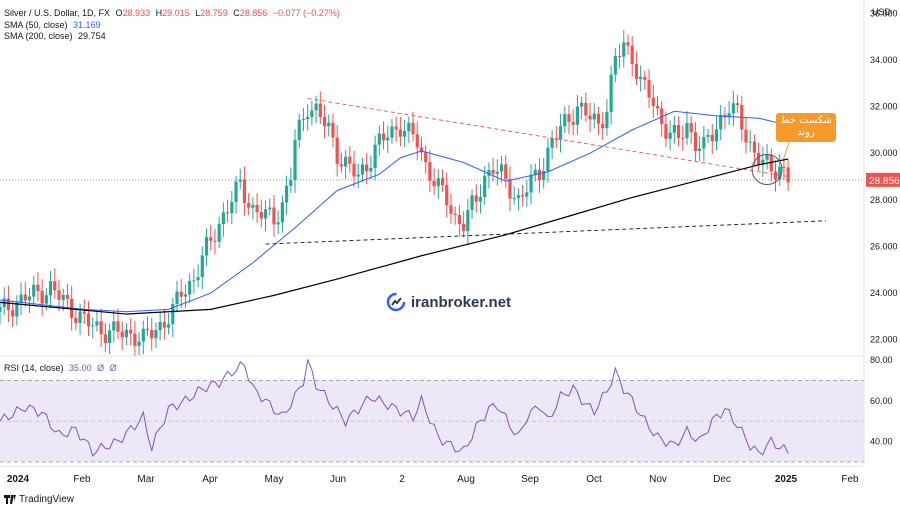 This screenshot has height=511, width=900. Describe the element at coordinates (18, 479) in the screenshot. I see `time-tick-label: 2024` at that location.